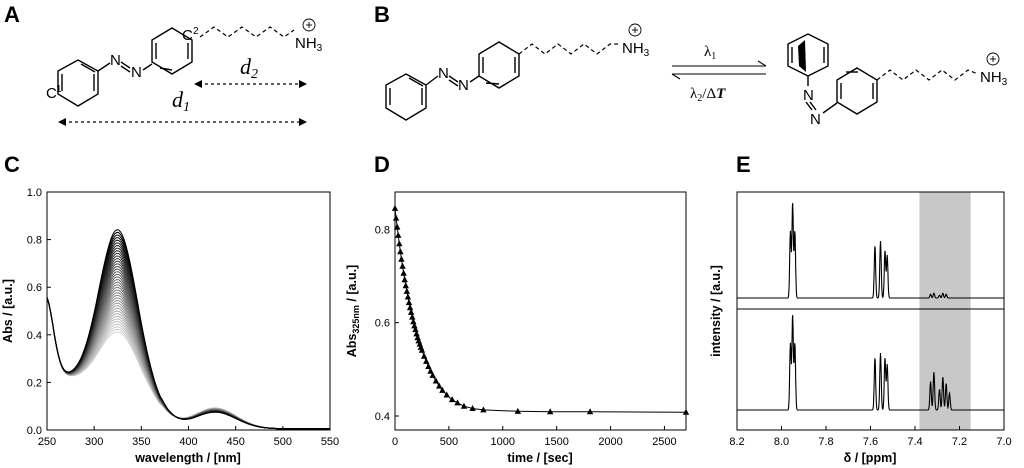  Describe the element at coordinates (181, 101) in the screenshot. I see `d1-label: d1` at that location.